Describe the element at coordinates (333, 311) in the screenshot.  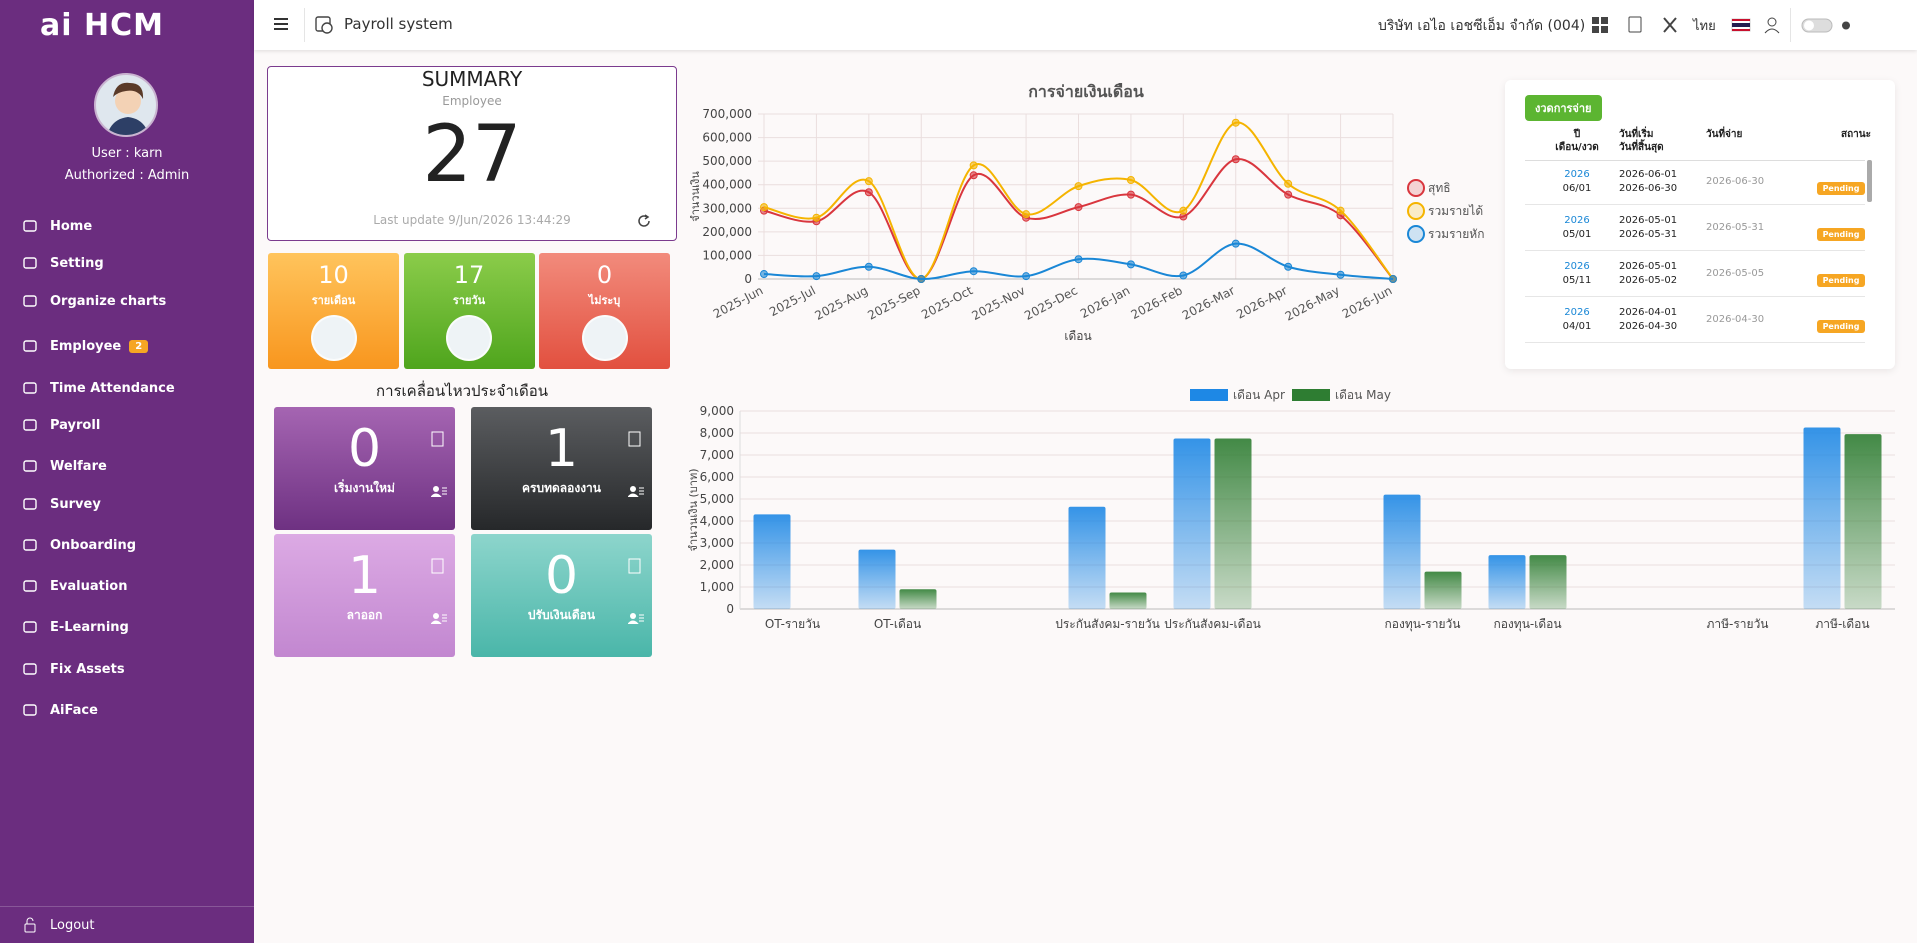
I see `employee-type-card: 10 รายเดือน` at that location.